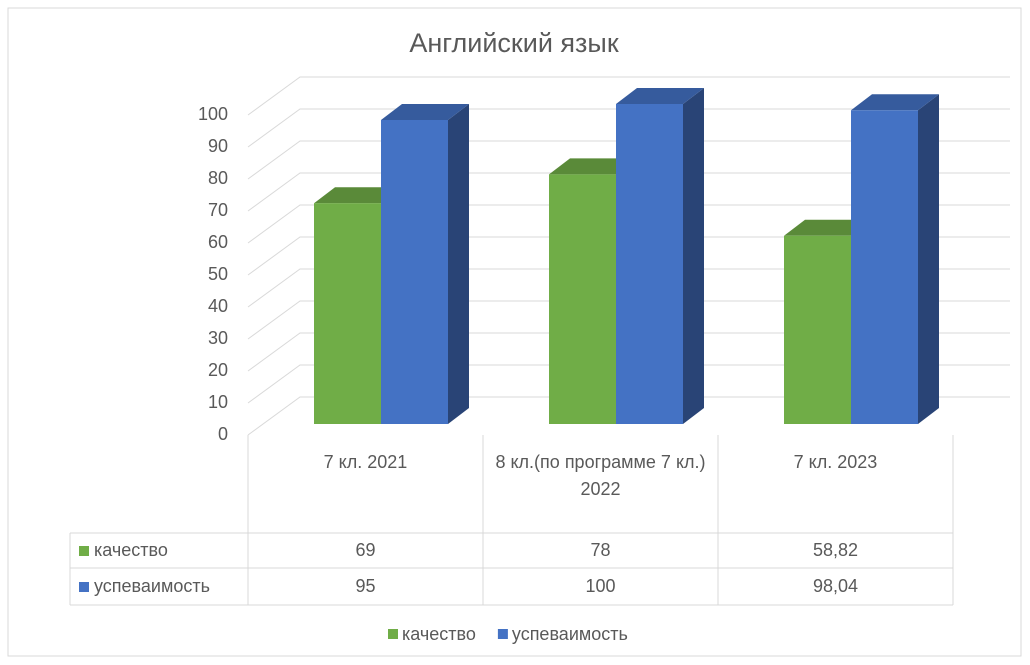  I want to click on chart-title: Английский язык, so click(513, 43).